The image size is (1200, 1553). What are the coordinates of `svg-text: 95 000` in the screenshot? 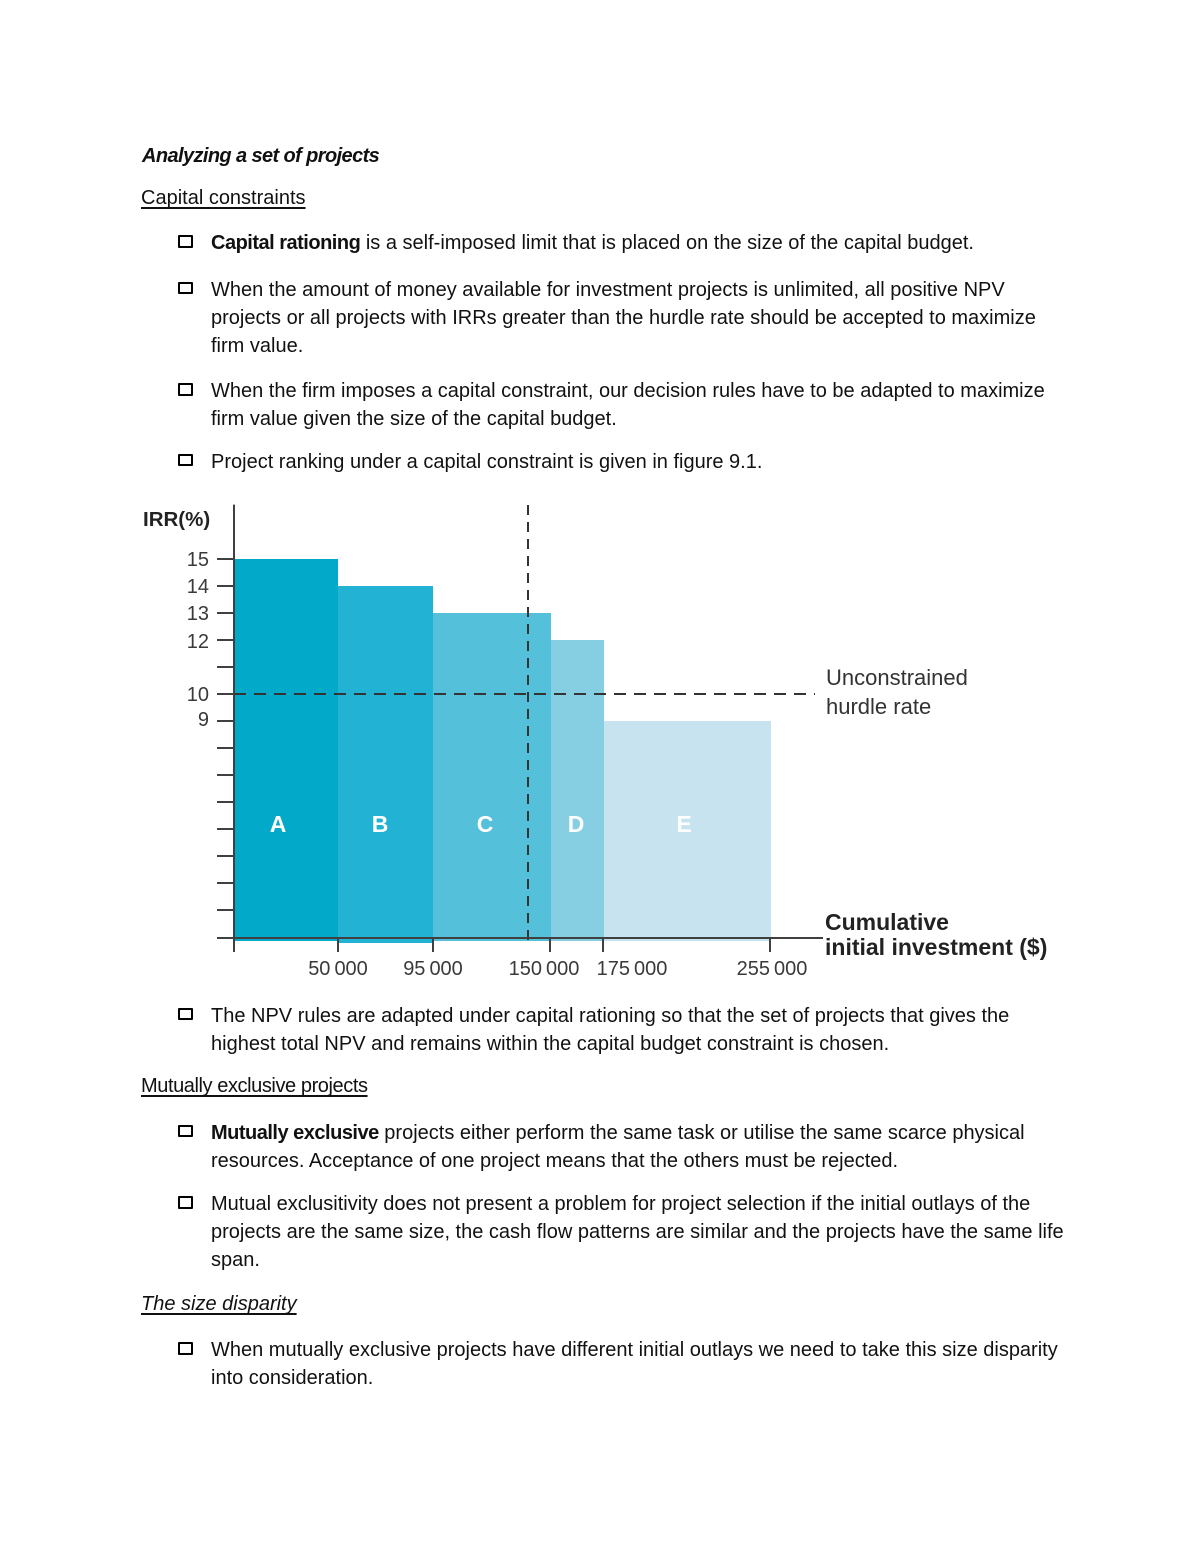 It's located at (433, 969).